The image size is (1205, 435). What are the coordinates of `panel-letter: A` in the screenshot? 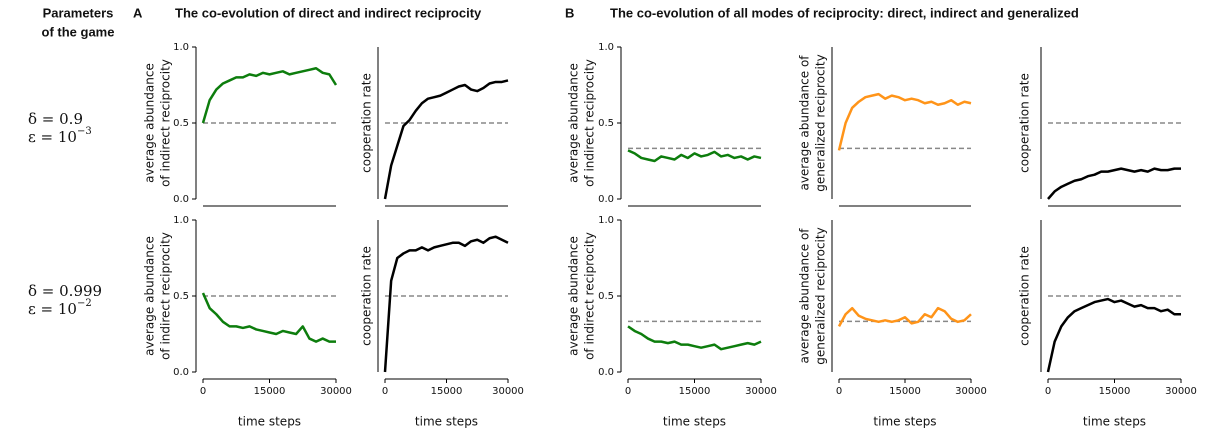 It's located at (138, 12).